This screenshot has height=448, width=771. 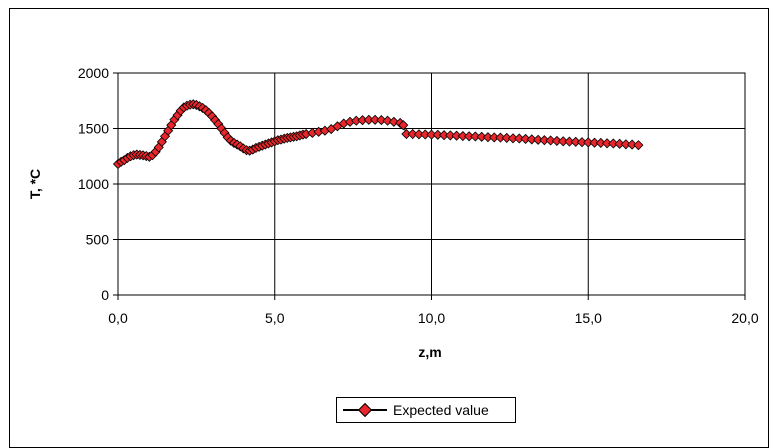 I want to click on legend-swatch, so click(x=365, y=410).